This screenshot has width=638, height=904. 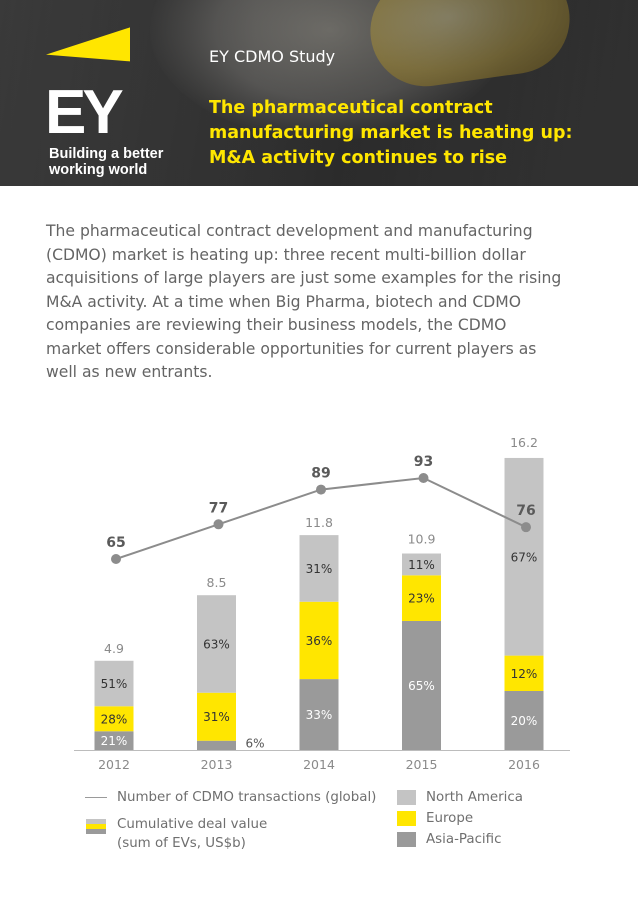 I want to click on x-tick-label-2015: 2015, so click(x=422, y=764).